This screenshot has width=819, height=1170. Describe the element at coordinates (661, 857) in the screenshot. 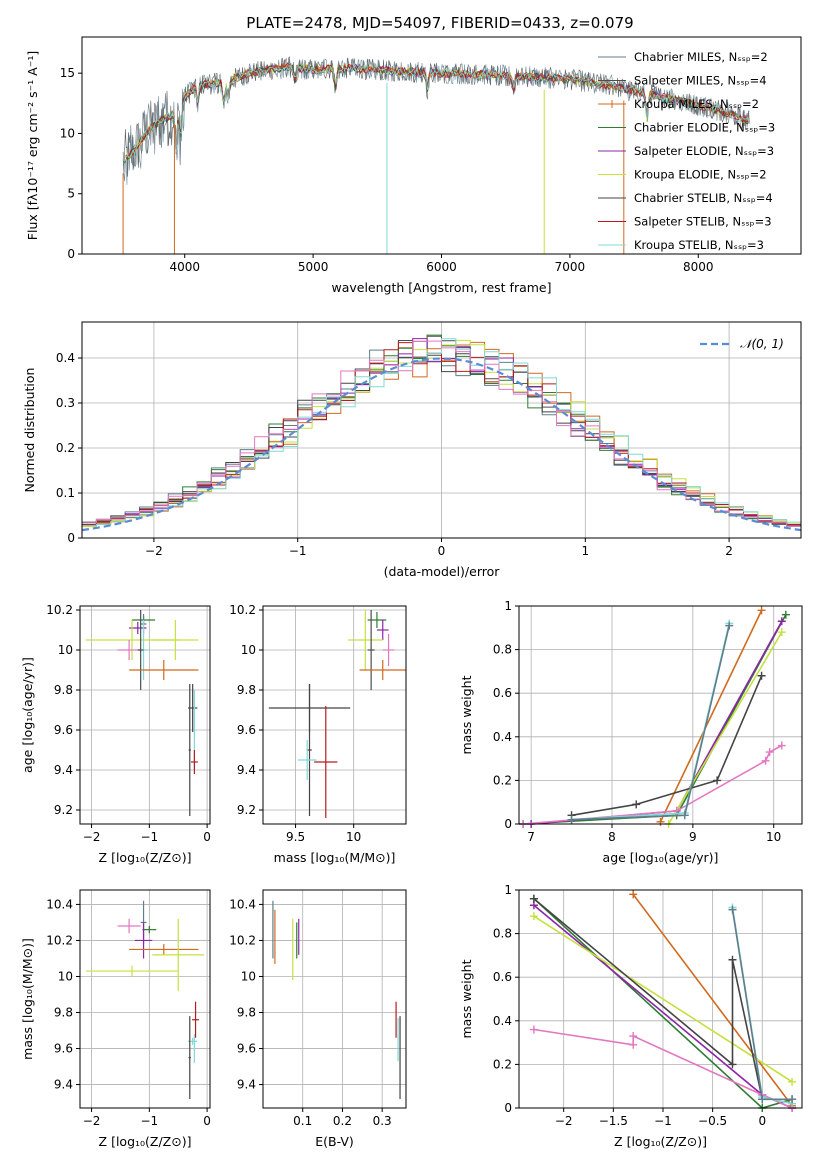

I see `x-axis-label: age [log₁₀(age/yr)]` at that location.